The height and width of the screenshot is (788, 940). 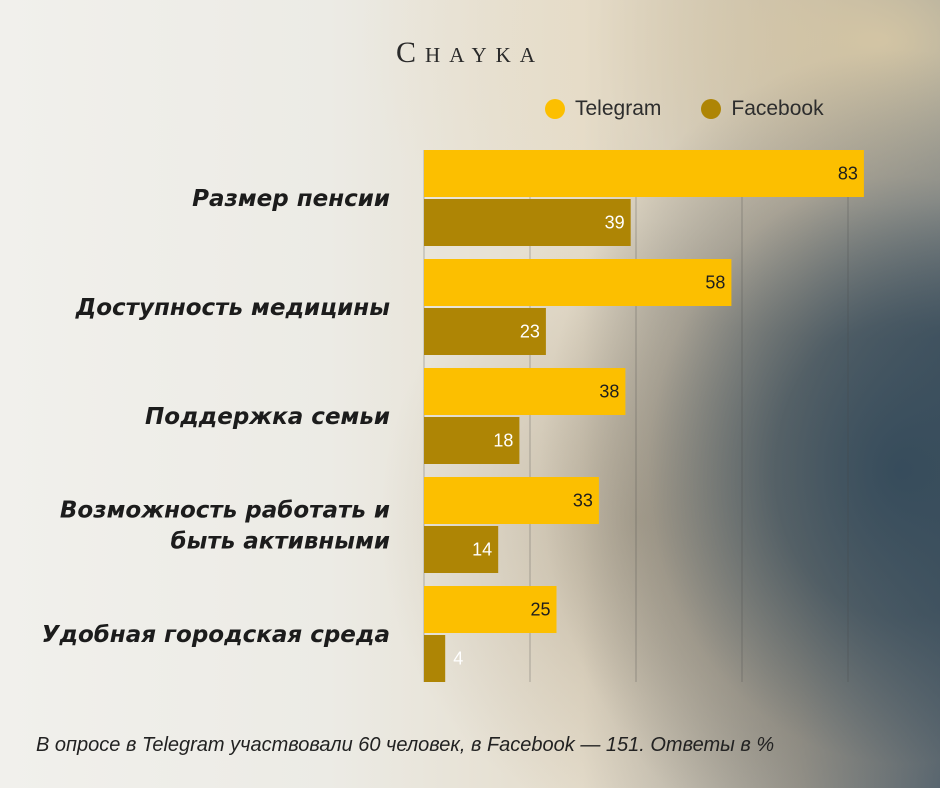 What do you see at coordinates (232, 308) in the screenshot?
I see `category-label: Доступность медицины` at bounding box center [232, 308].